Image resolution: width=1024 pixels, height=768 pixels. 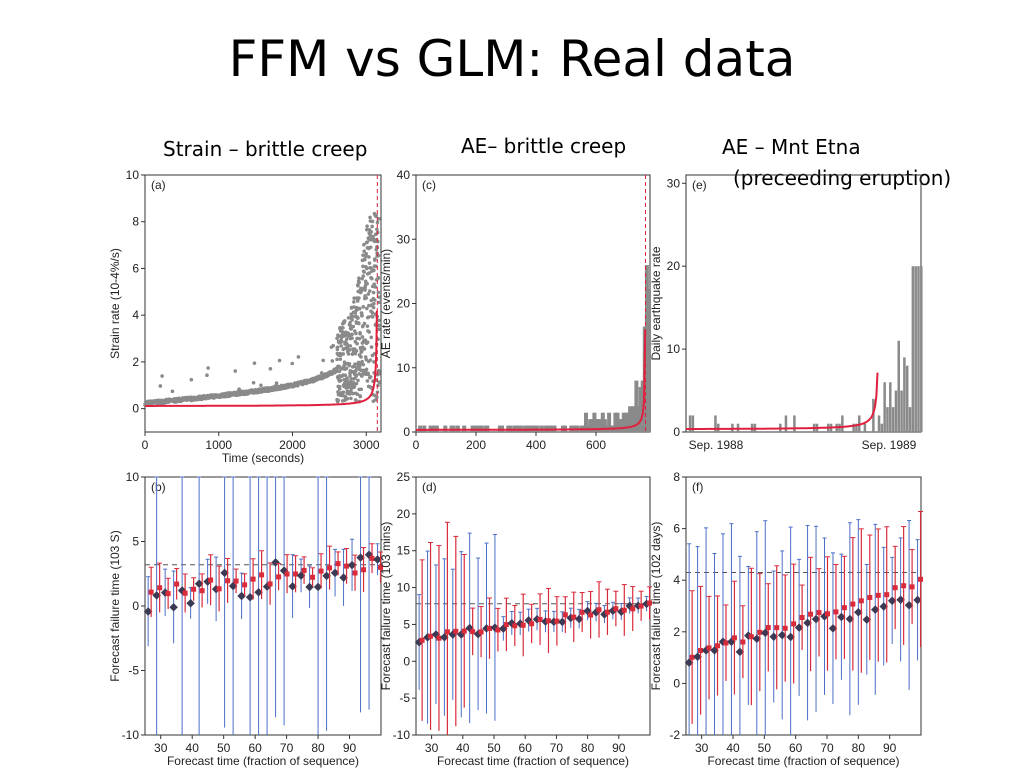 I want to click on x-tick-label: 30, so click(x=432, y=748).